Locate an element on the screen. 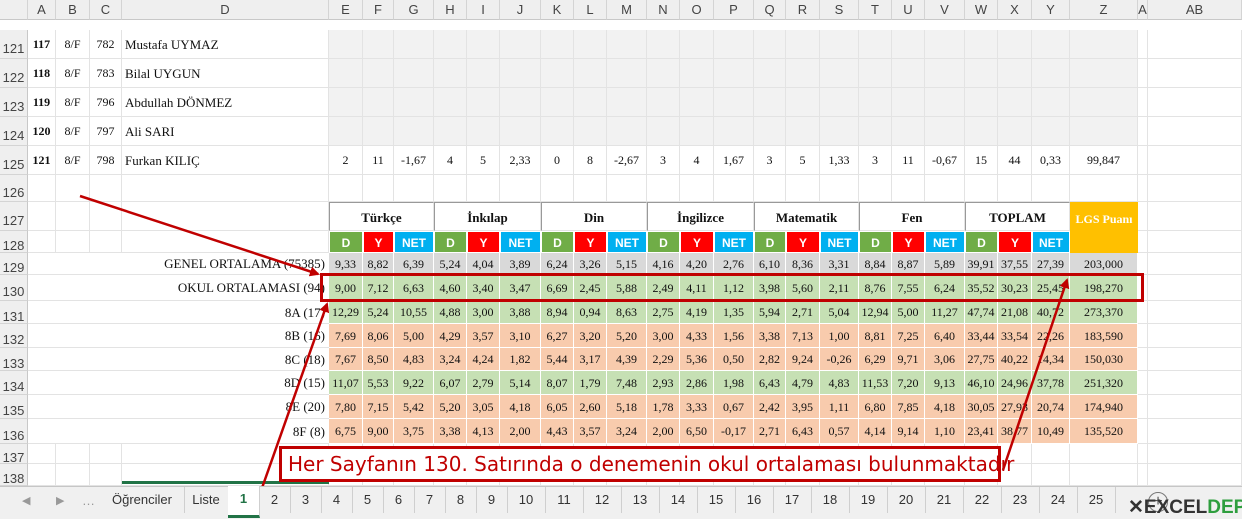 Image resolution: width=1242 pixels, height=520 pixels. average-value-cell: 2,29 is located at coordinates (663, 359).